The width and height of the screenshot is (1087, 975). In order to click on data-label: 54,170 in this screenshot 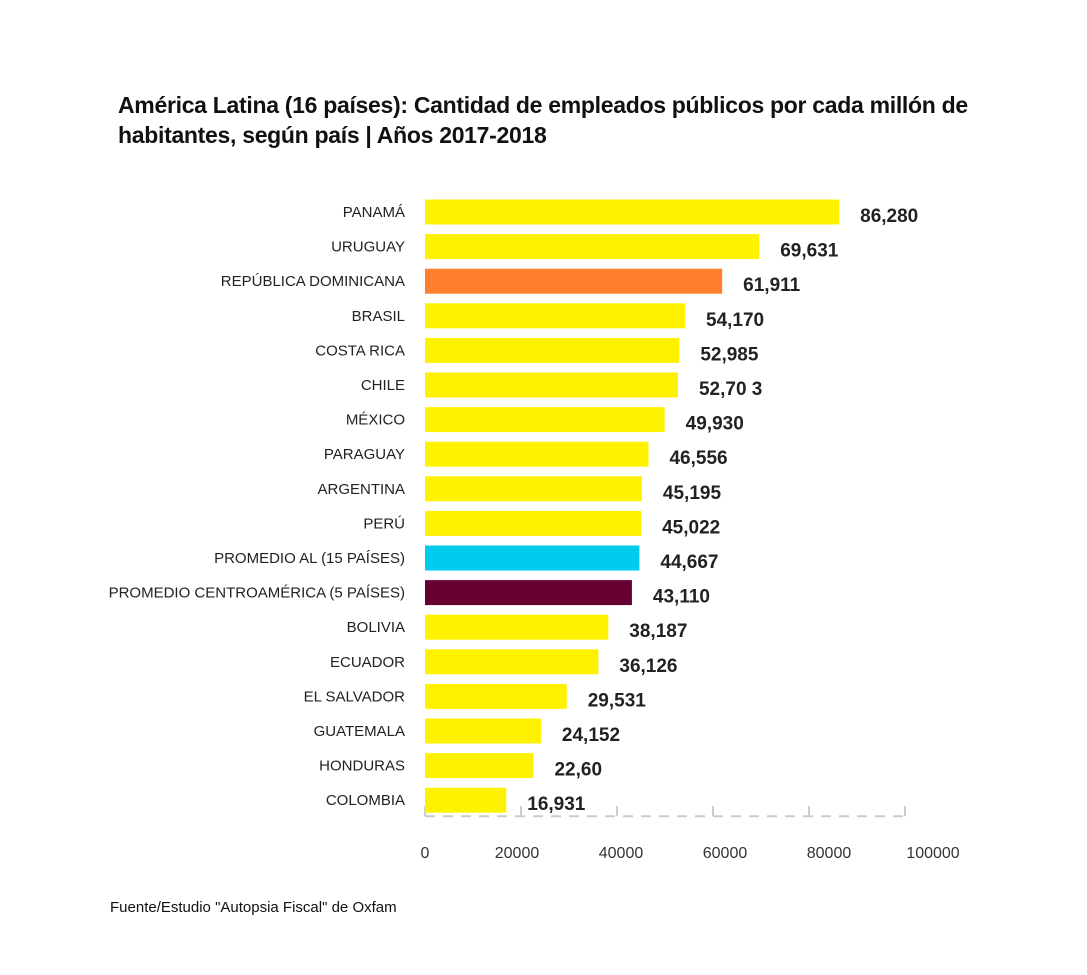, I will do `click(735, 320)`.